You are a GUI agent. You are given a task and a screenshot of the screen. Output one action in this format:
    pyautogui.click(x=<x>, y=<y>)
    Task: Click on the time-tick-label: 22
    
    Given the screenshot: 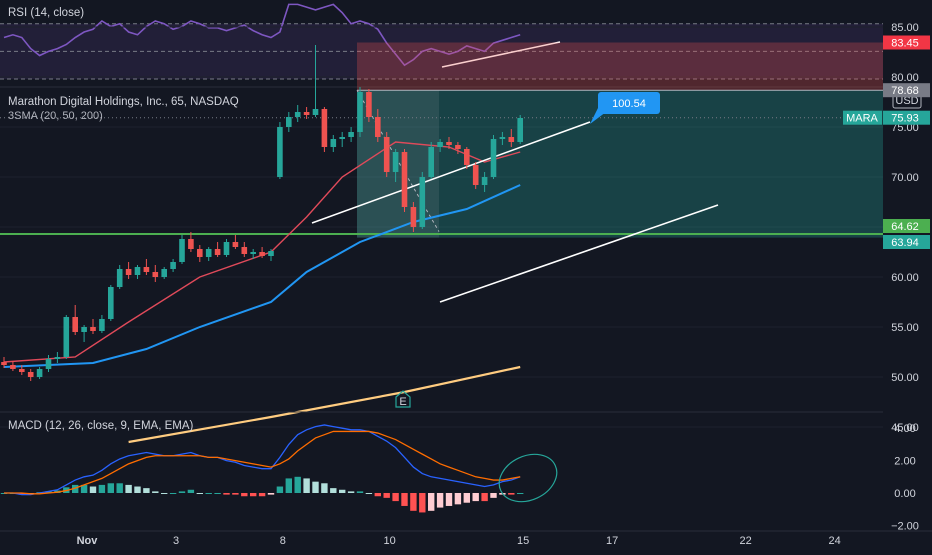 What is the action you would take?
    pyautogui.click(x=745, y=541)
    